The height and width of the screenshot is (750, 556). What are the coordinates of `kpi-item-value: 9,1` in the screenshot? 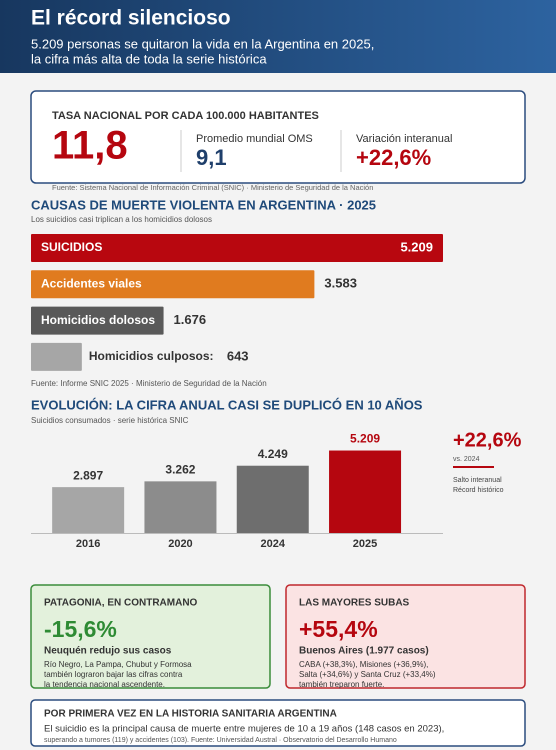 It's located at (211, 157).